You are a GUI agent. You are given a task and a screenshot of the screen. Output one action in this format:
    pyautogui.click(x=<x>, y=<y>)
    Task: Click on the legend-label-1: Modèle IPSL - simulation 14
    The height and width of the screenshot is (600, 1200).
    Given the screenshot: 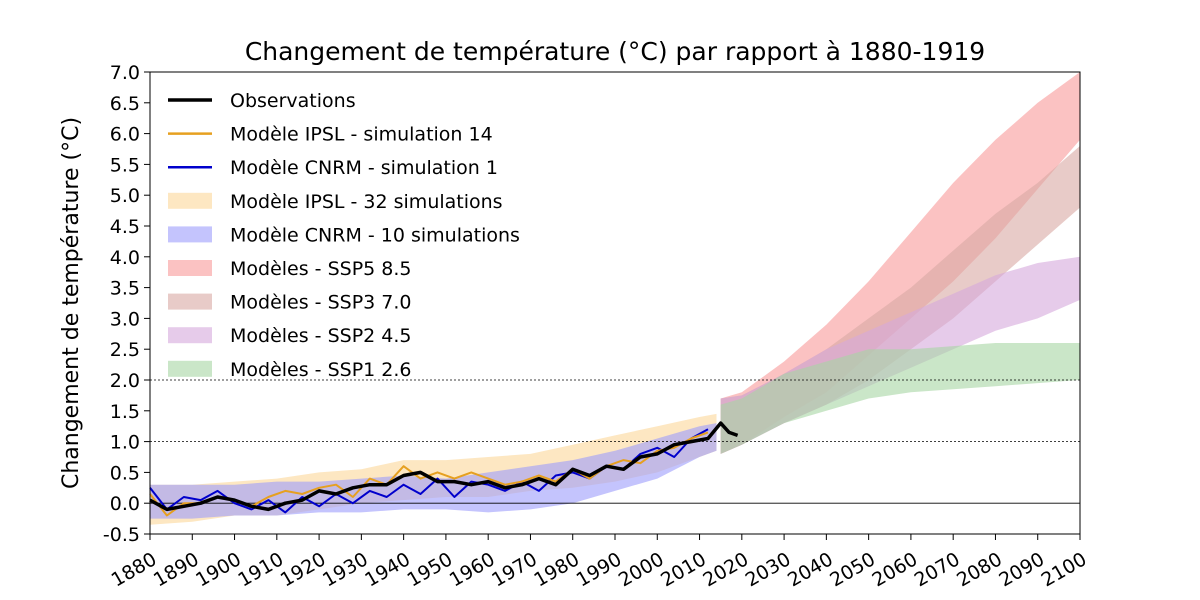 What is the action you would take?
    pyautogui.click(x=361, y=135)
    